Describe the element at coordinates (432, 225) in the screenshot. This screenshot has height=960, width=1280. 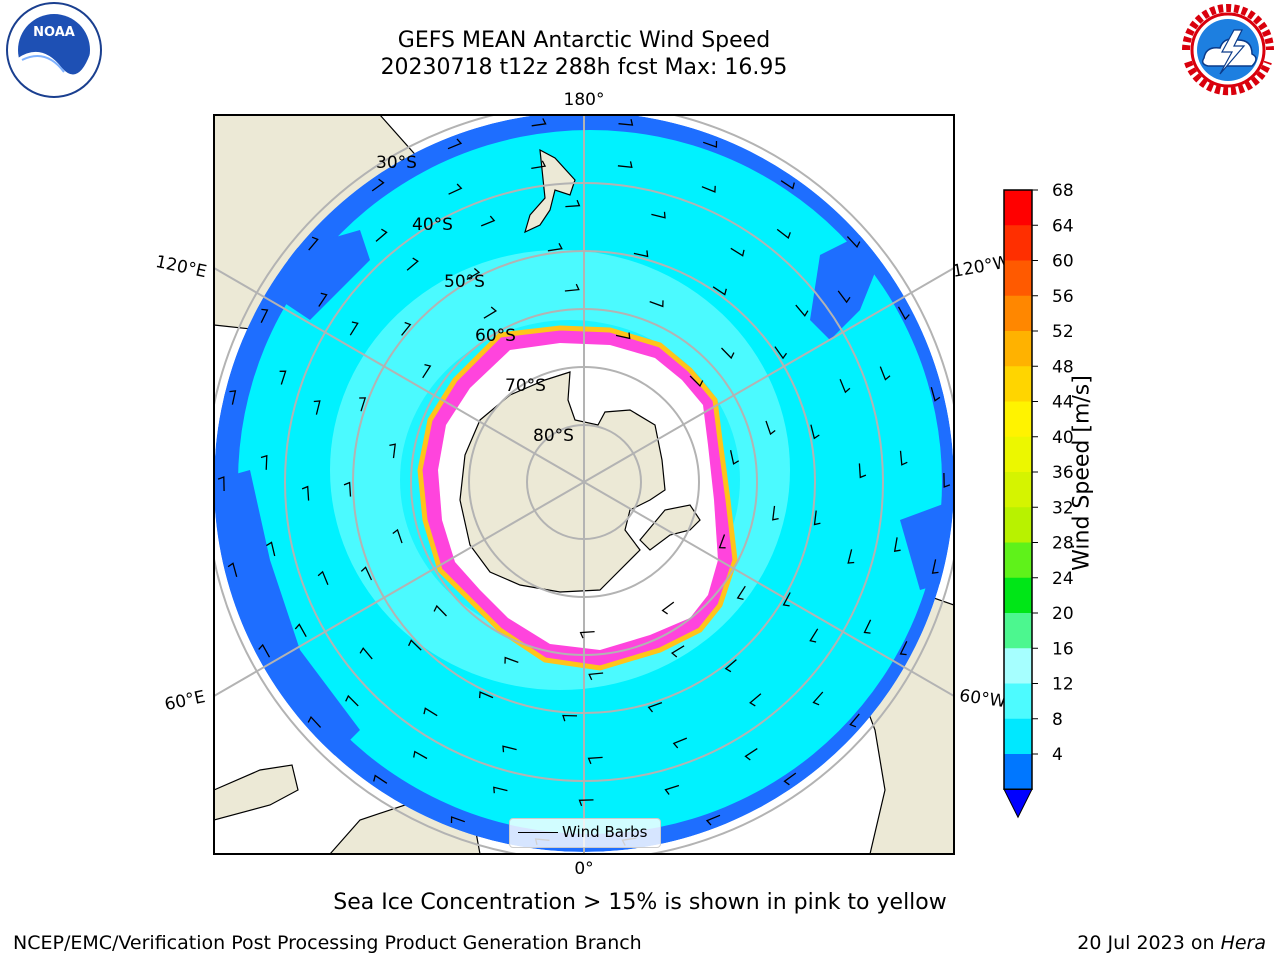
I see `lat-label-40s: 40°S` at that location.